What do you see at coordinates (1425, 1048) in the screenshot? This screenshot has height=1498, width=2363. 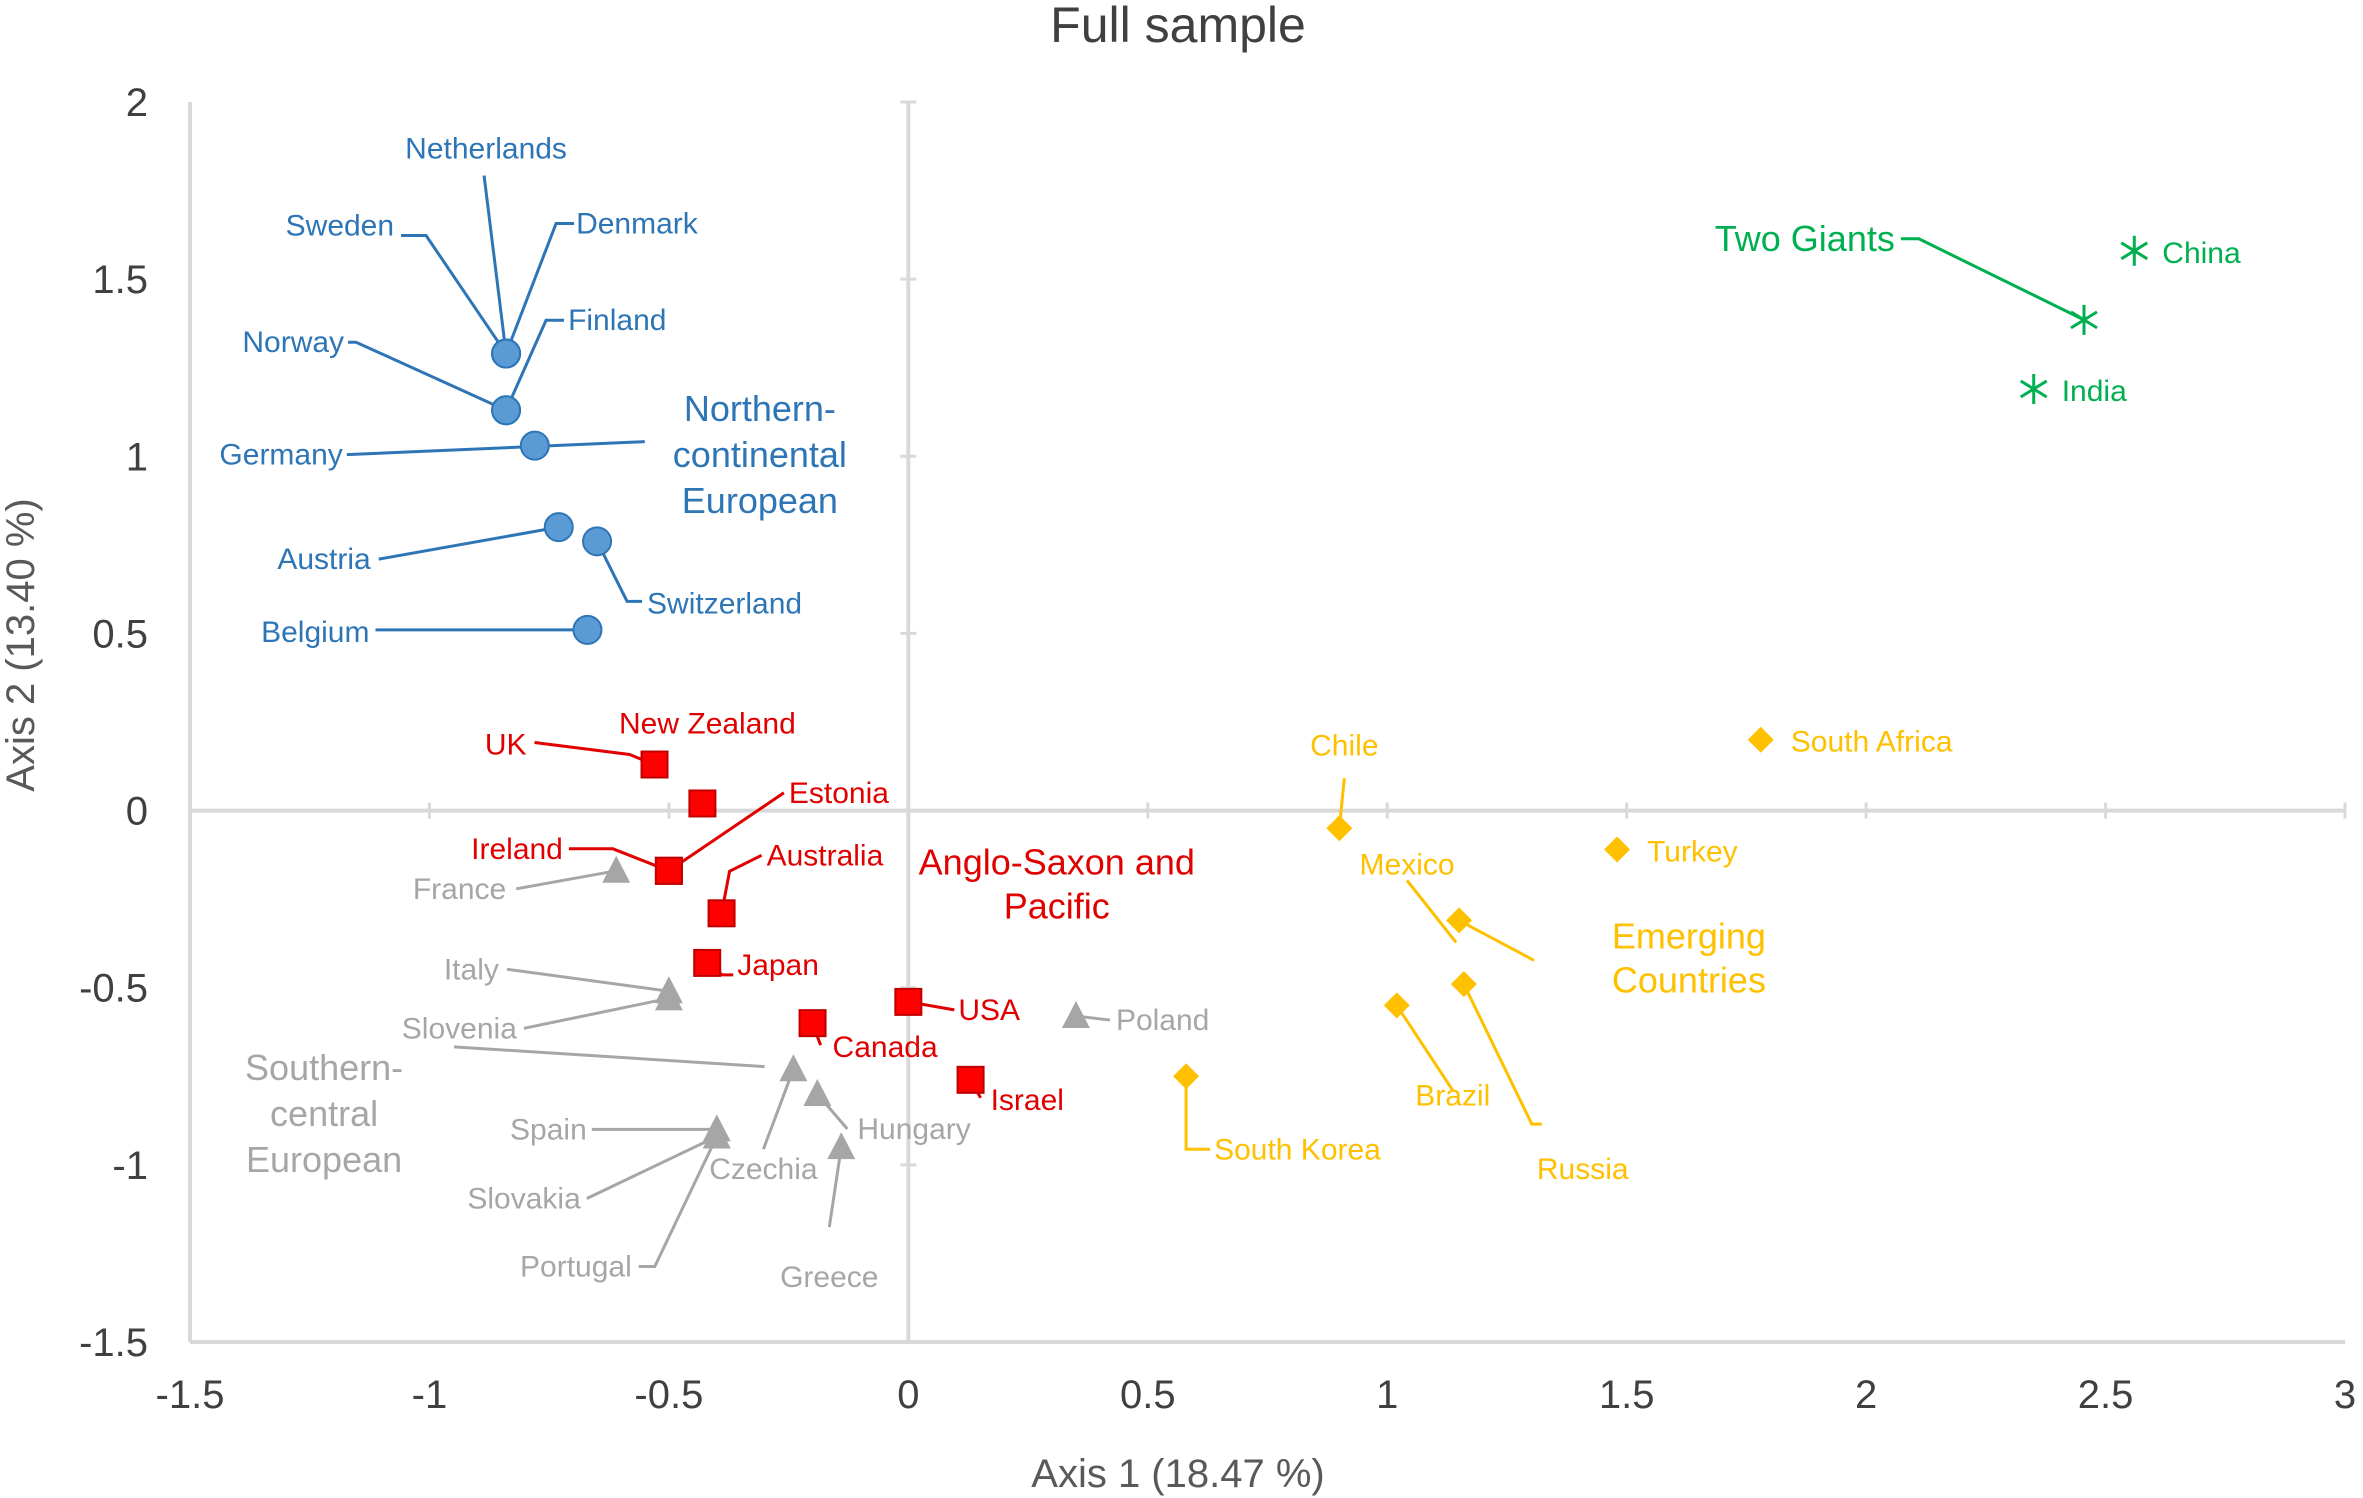 I see `leader-brazil` at bounding box center [1425, 1048].